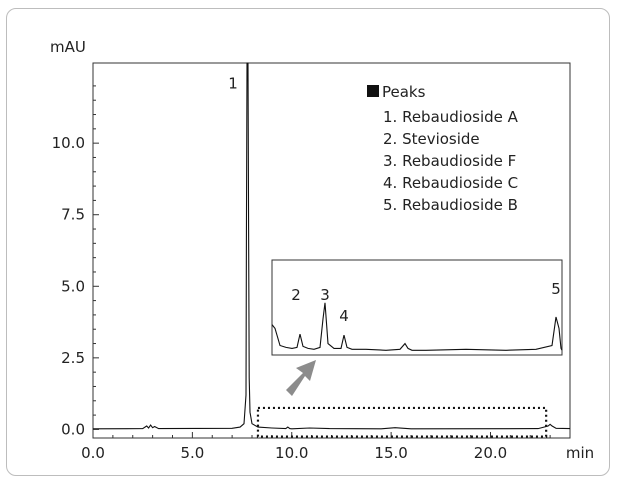 This screenshot has width=617, height=481. I want to click on legend-title: Peaks, so click(404, 92).